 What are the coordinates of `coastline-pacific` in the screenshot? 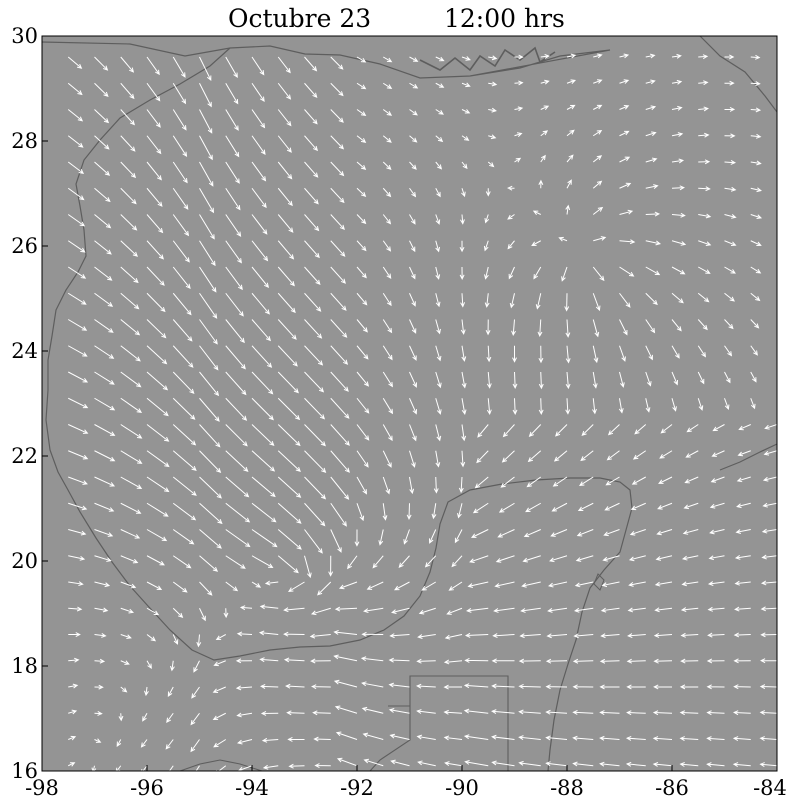 It's located at (221, 765).